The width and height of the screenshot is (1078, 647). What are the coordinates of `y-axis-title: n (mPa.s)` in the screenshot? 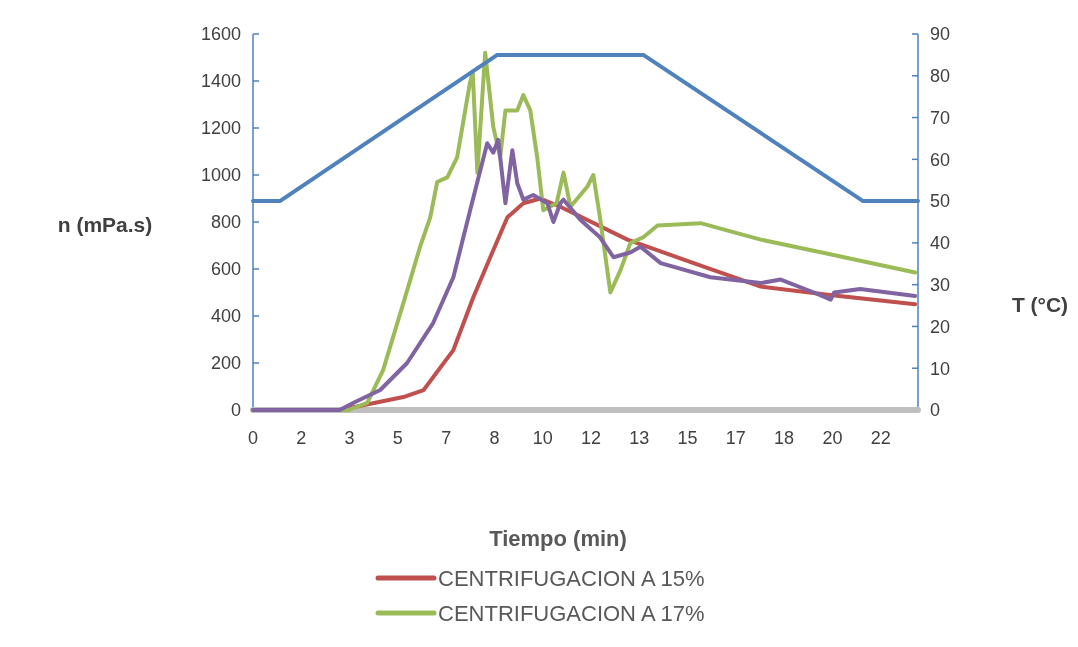 It's located at (105, 225).